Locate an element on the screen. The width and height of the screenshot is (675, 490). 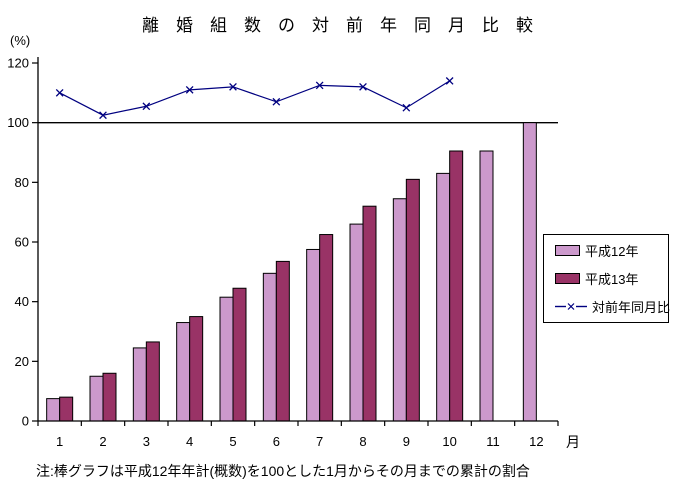
legend-item-ratio: 対前年同月比 is located at coordinates (612, 306).